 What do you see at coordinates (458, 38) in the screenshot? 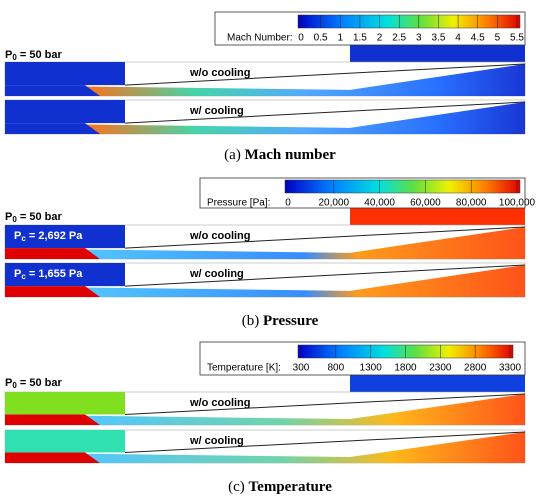
I see `colorbar-tick-label: 4` at bounding box center [458, 38].